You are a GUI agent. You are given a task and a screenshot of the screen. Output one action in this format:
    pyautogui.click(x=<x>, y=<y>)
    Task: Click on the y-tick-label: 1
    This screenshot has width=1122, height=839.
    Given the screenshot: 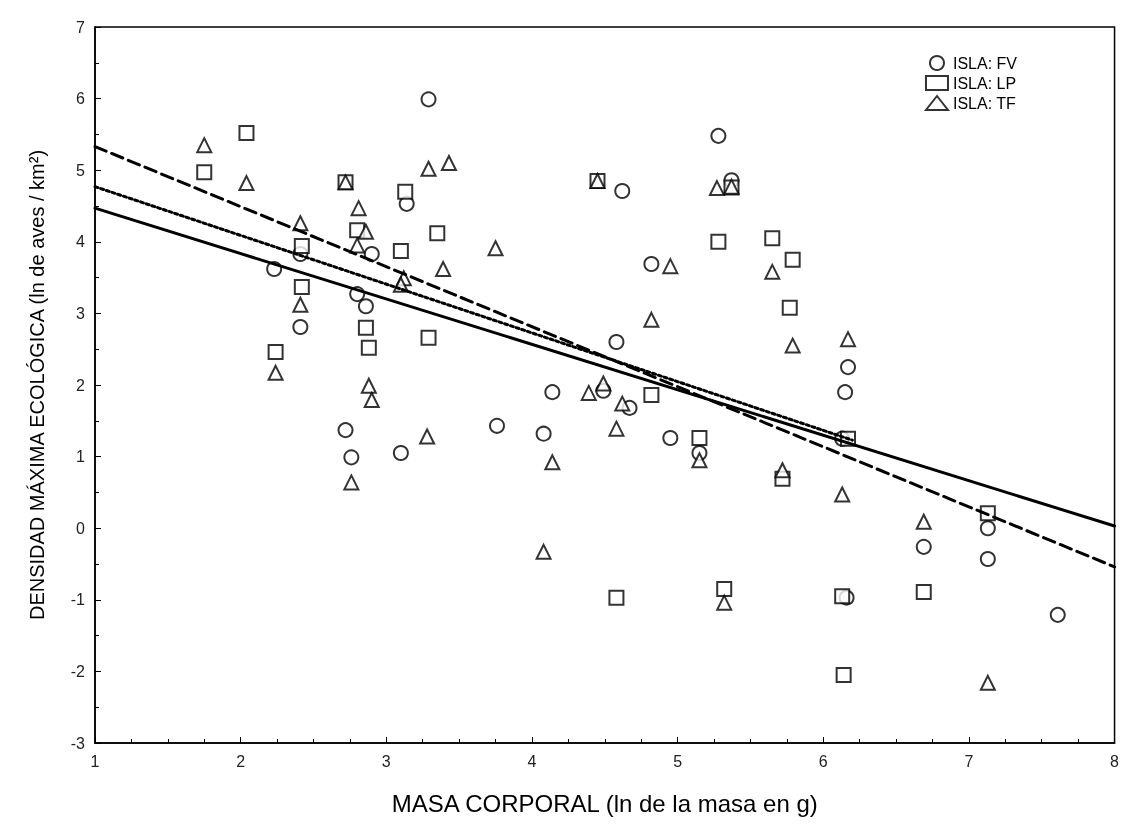 What is the action you would take?
    pyautogui.click(x=81, y=457)
    